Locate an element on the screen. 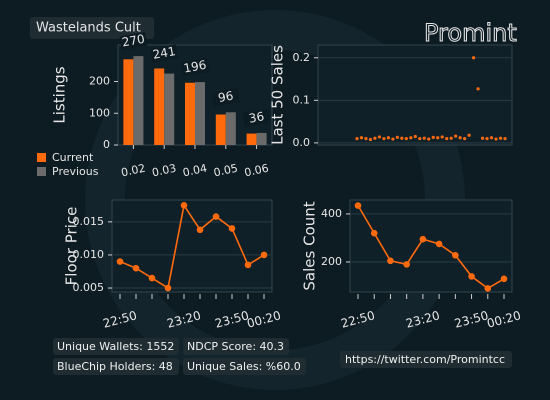 The image size is (550, 400). link: https://twitter.com/Promintcc is located at coordinates (425, 359).